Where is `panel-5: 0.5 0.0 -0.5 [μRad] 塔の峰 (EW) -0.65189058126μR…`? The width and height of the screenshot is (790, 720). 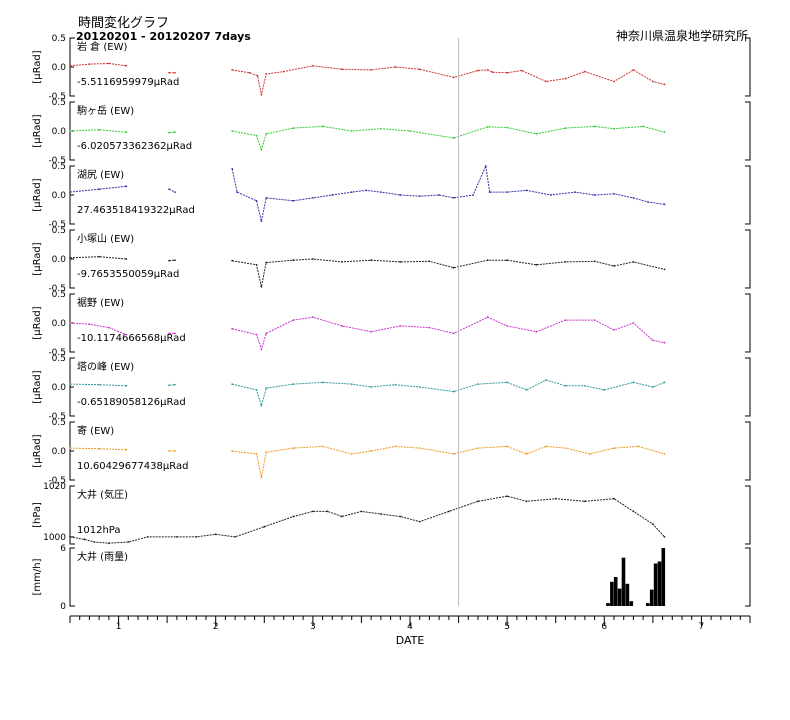 panel-5: 0.5 0.0 -0.5 [μRad] 塔の峰 (EW) -0.65189058126μR… is located at coordinates (391, 388).